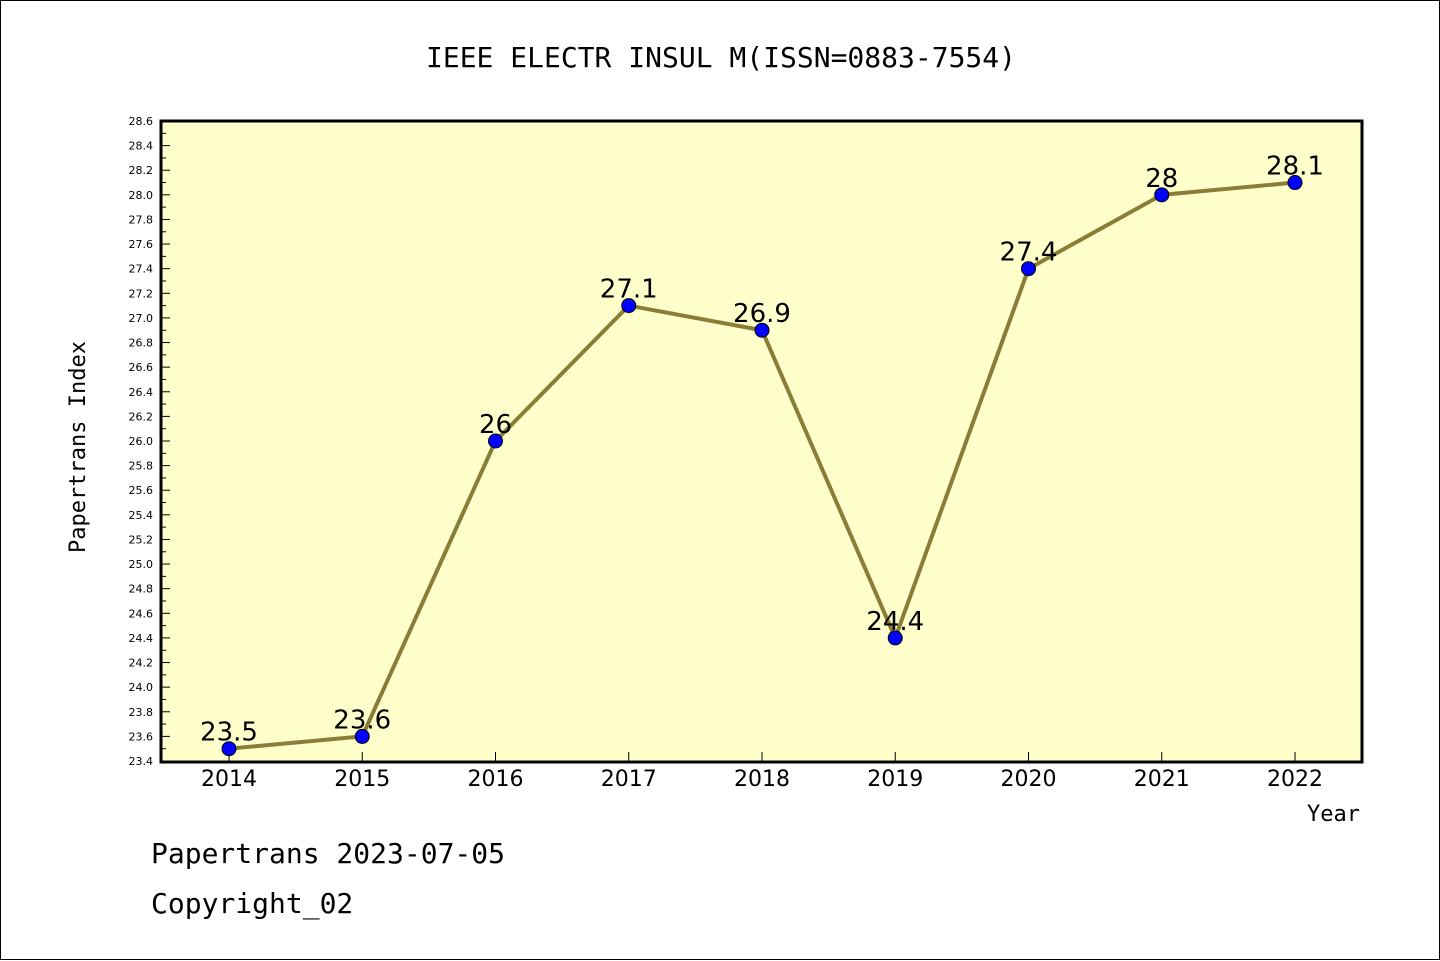  What do you see at coordinates (141, 490) in the screenshot?
I see `y-tick-label: 25.6` at bounding box center [141, 490].